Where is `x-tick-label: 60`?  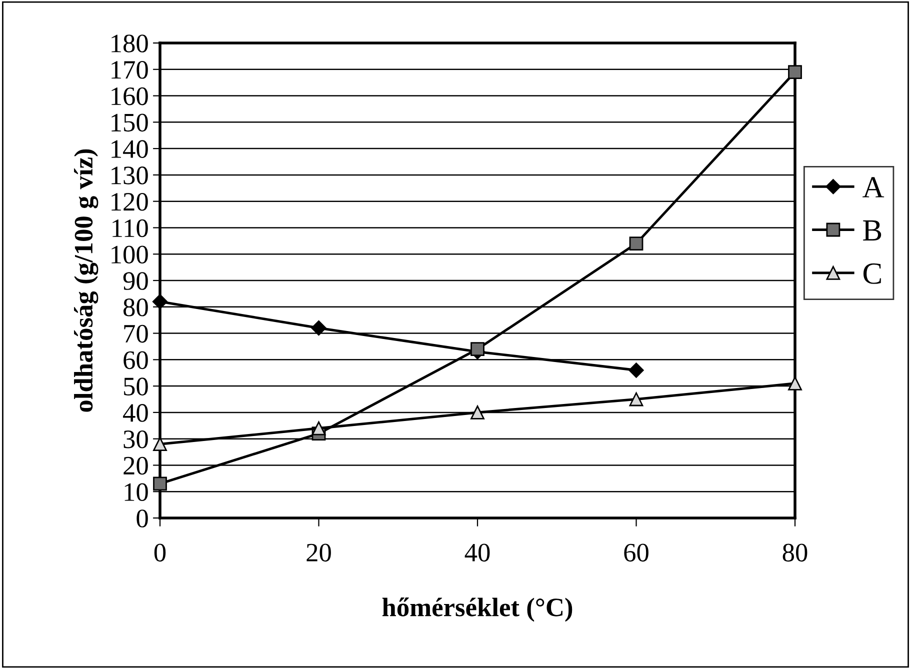
x-tick-label: 60 is located at coordinates (636, 553).